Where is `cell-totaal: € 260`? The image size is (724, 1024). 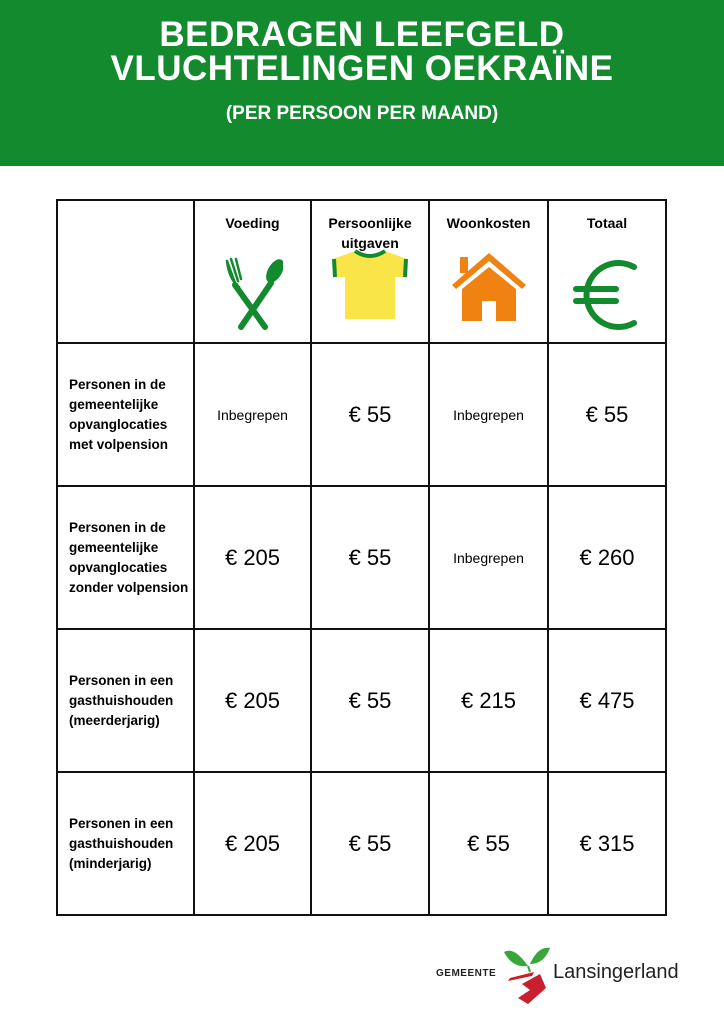
cell-totaal: € 260 is located at coordinates (607, 557).